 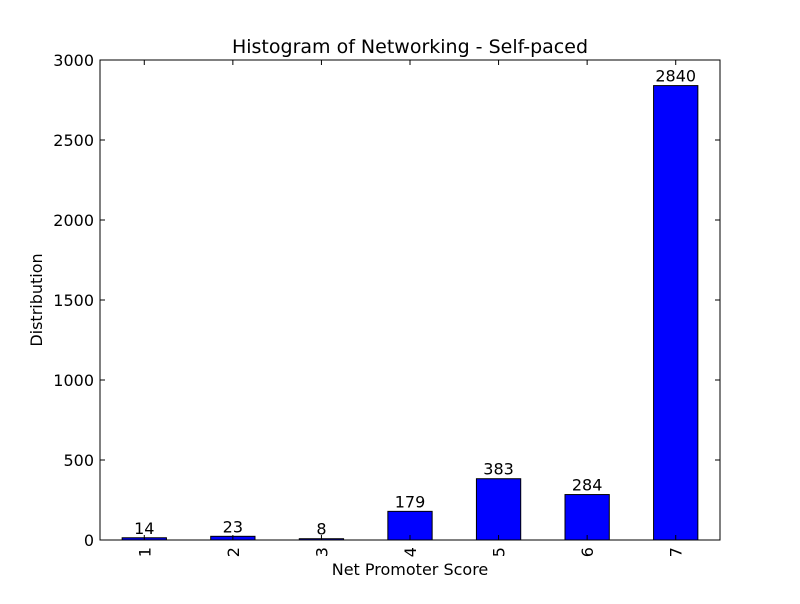 I want to click on x-tick-label: 4, so click(x=410, y=552).